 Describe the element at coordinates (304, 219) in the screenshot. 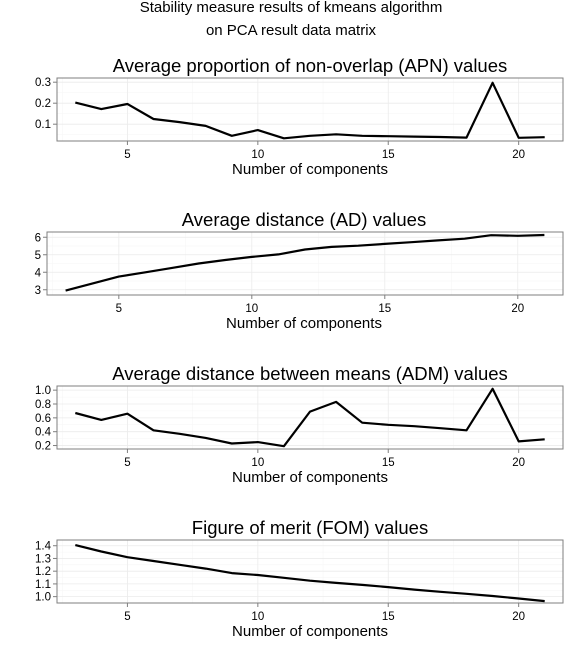

I see `panel-title: Average distance (AD) values` at that location.